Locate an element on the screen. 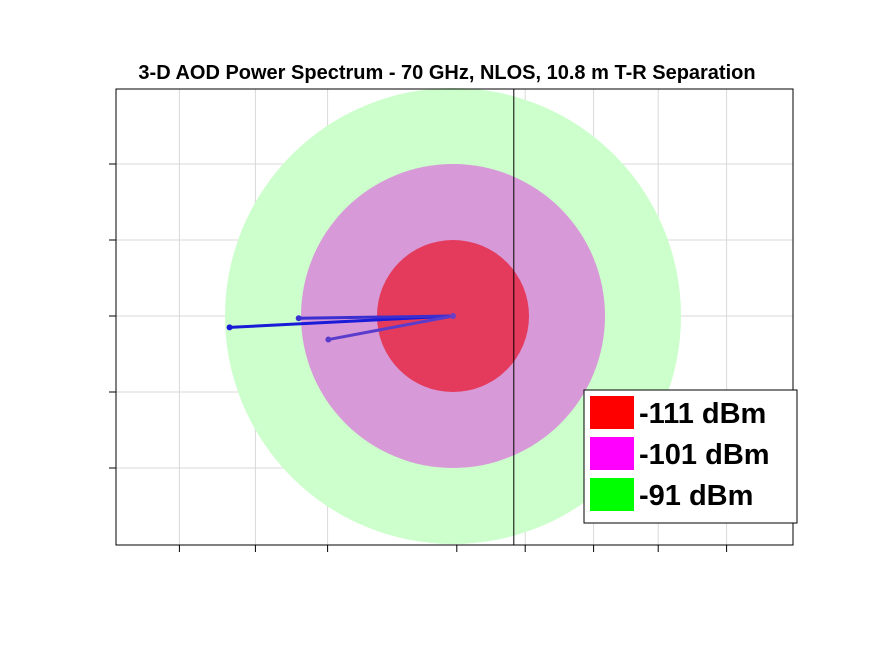  power-rays is located at coordinates (341, 328).